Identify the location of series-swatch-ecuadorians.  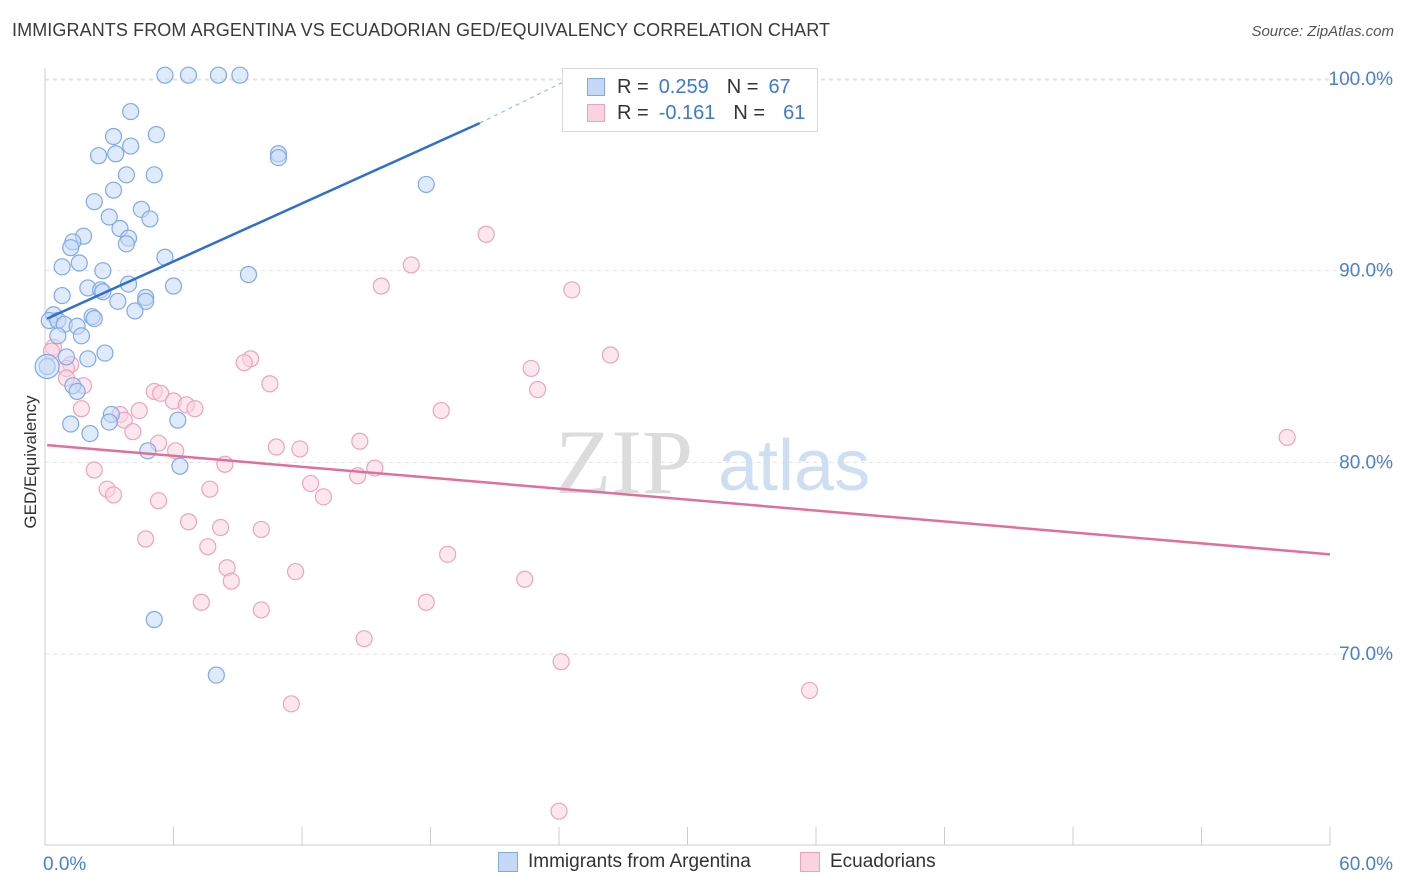
(810, 862).